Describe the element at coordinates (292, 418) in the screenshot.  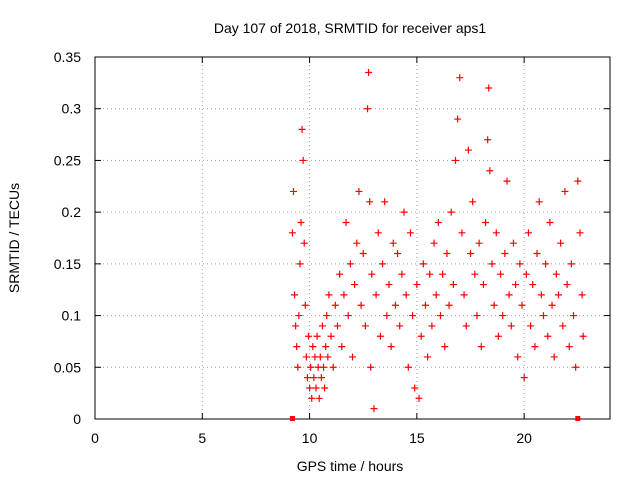
I see `axis-marker` at that location.